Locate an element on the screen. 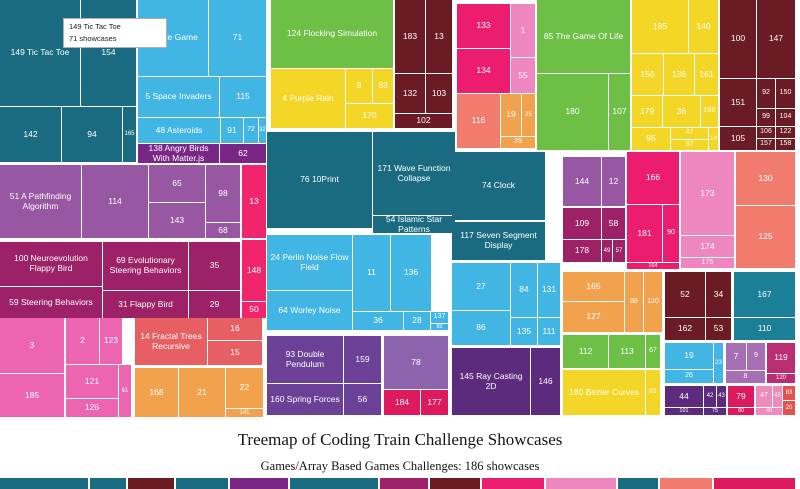 The height and width of the screenshot is (489, 800). treemap-cell: 143 is located at coordinates (177, 220).